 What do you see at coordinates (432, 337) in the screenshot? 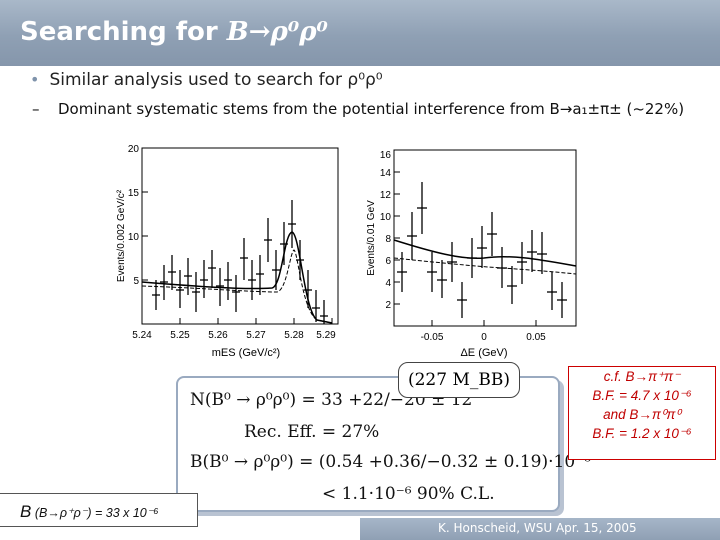
I see `x-tick: -0.05` at bounding box center [432, 337].